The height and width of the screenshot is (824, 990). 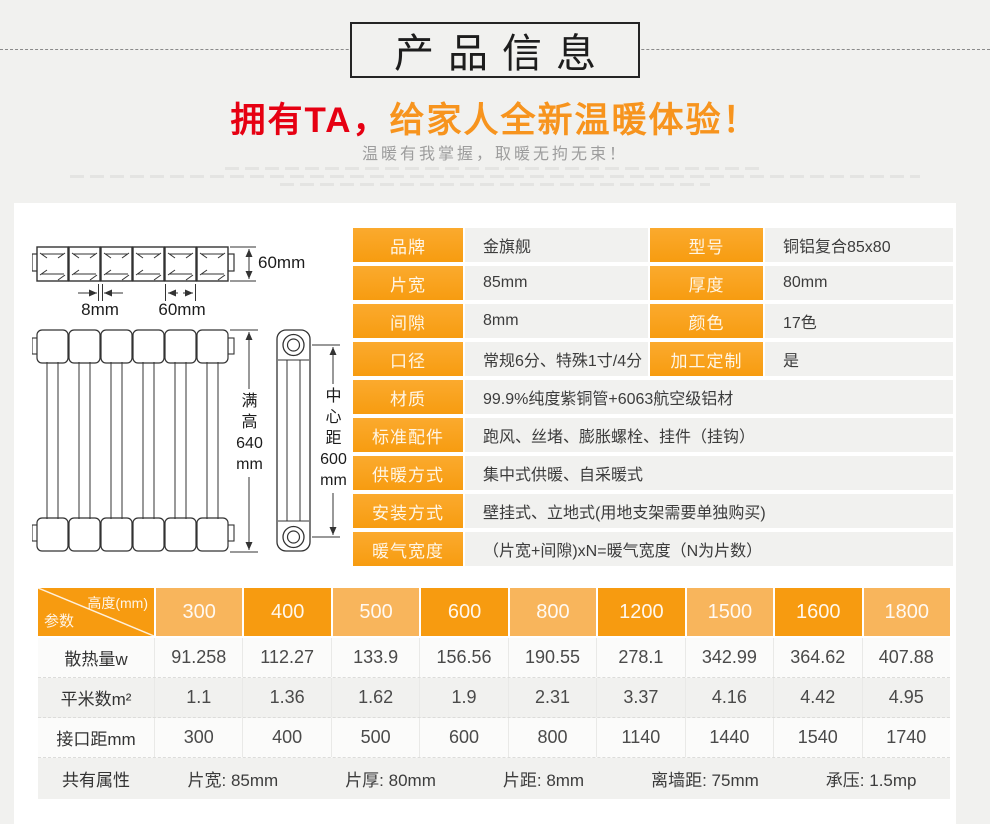 What do you see at coordinates (100, 309) in the screenshot?
I see `dim-gap-label: 8mm` at bounding box center [100, 309].